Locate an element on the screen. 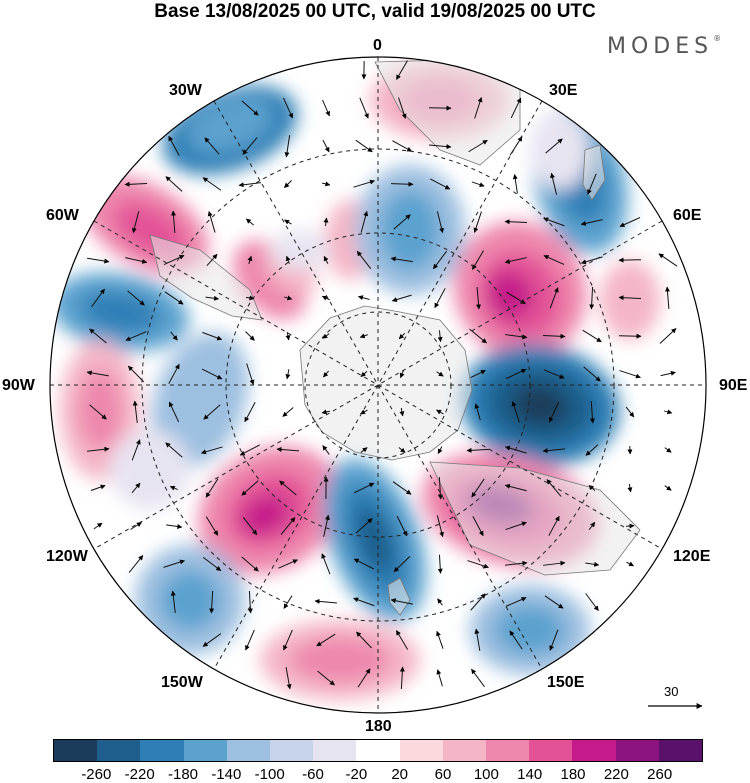  lon-label-120w: 120W is located at coordinates (67, 556).